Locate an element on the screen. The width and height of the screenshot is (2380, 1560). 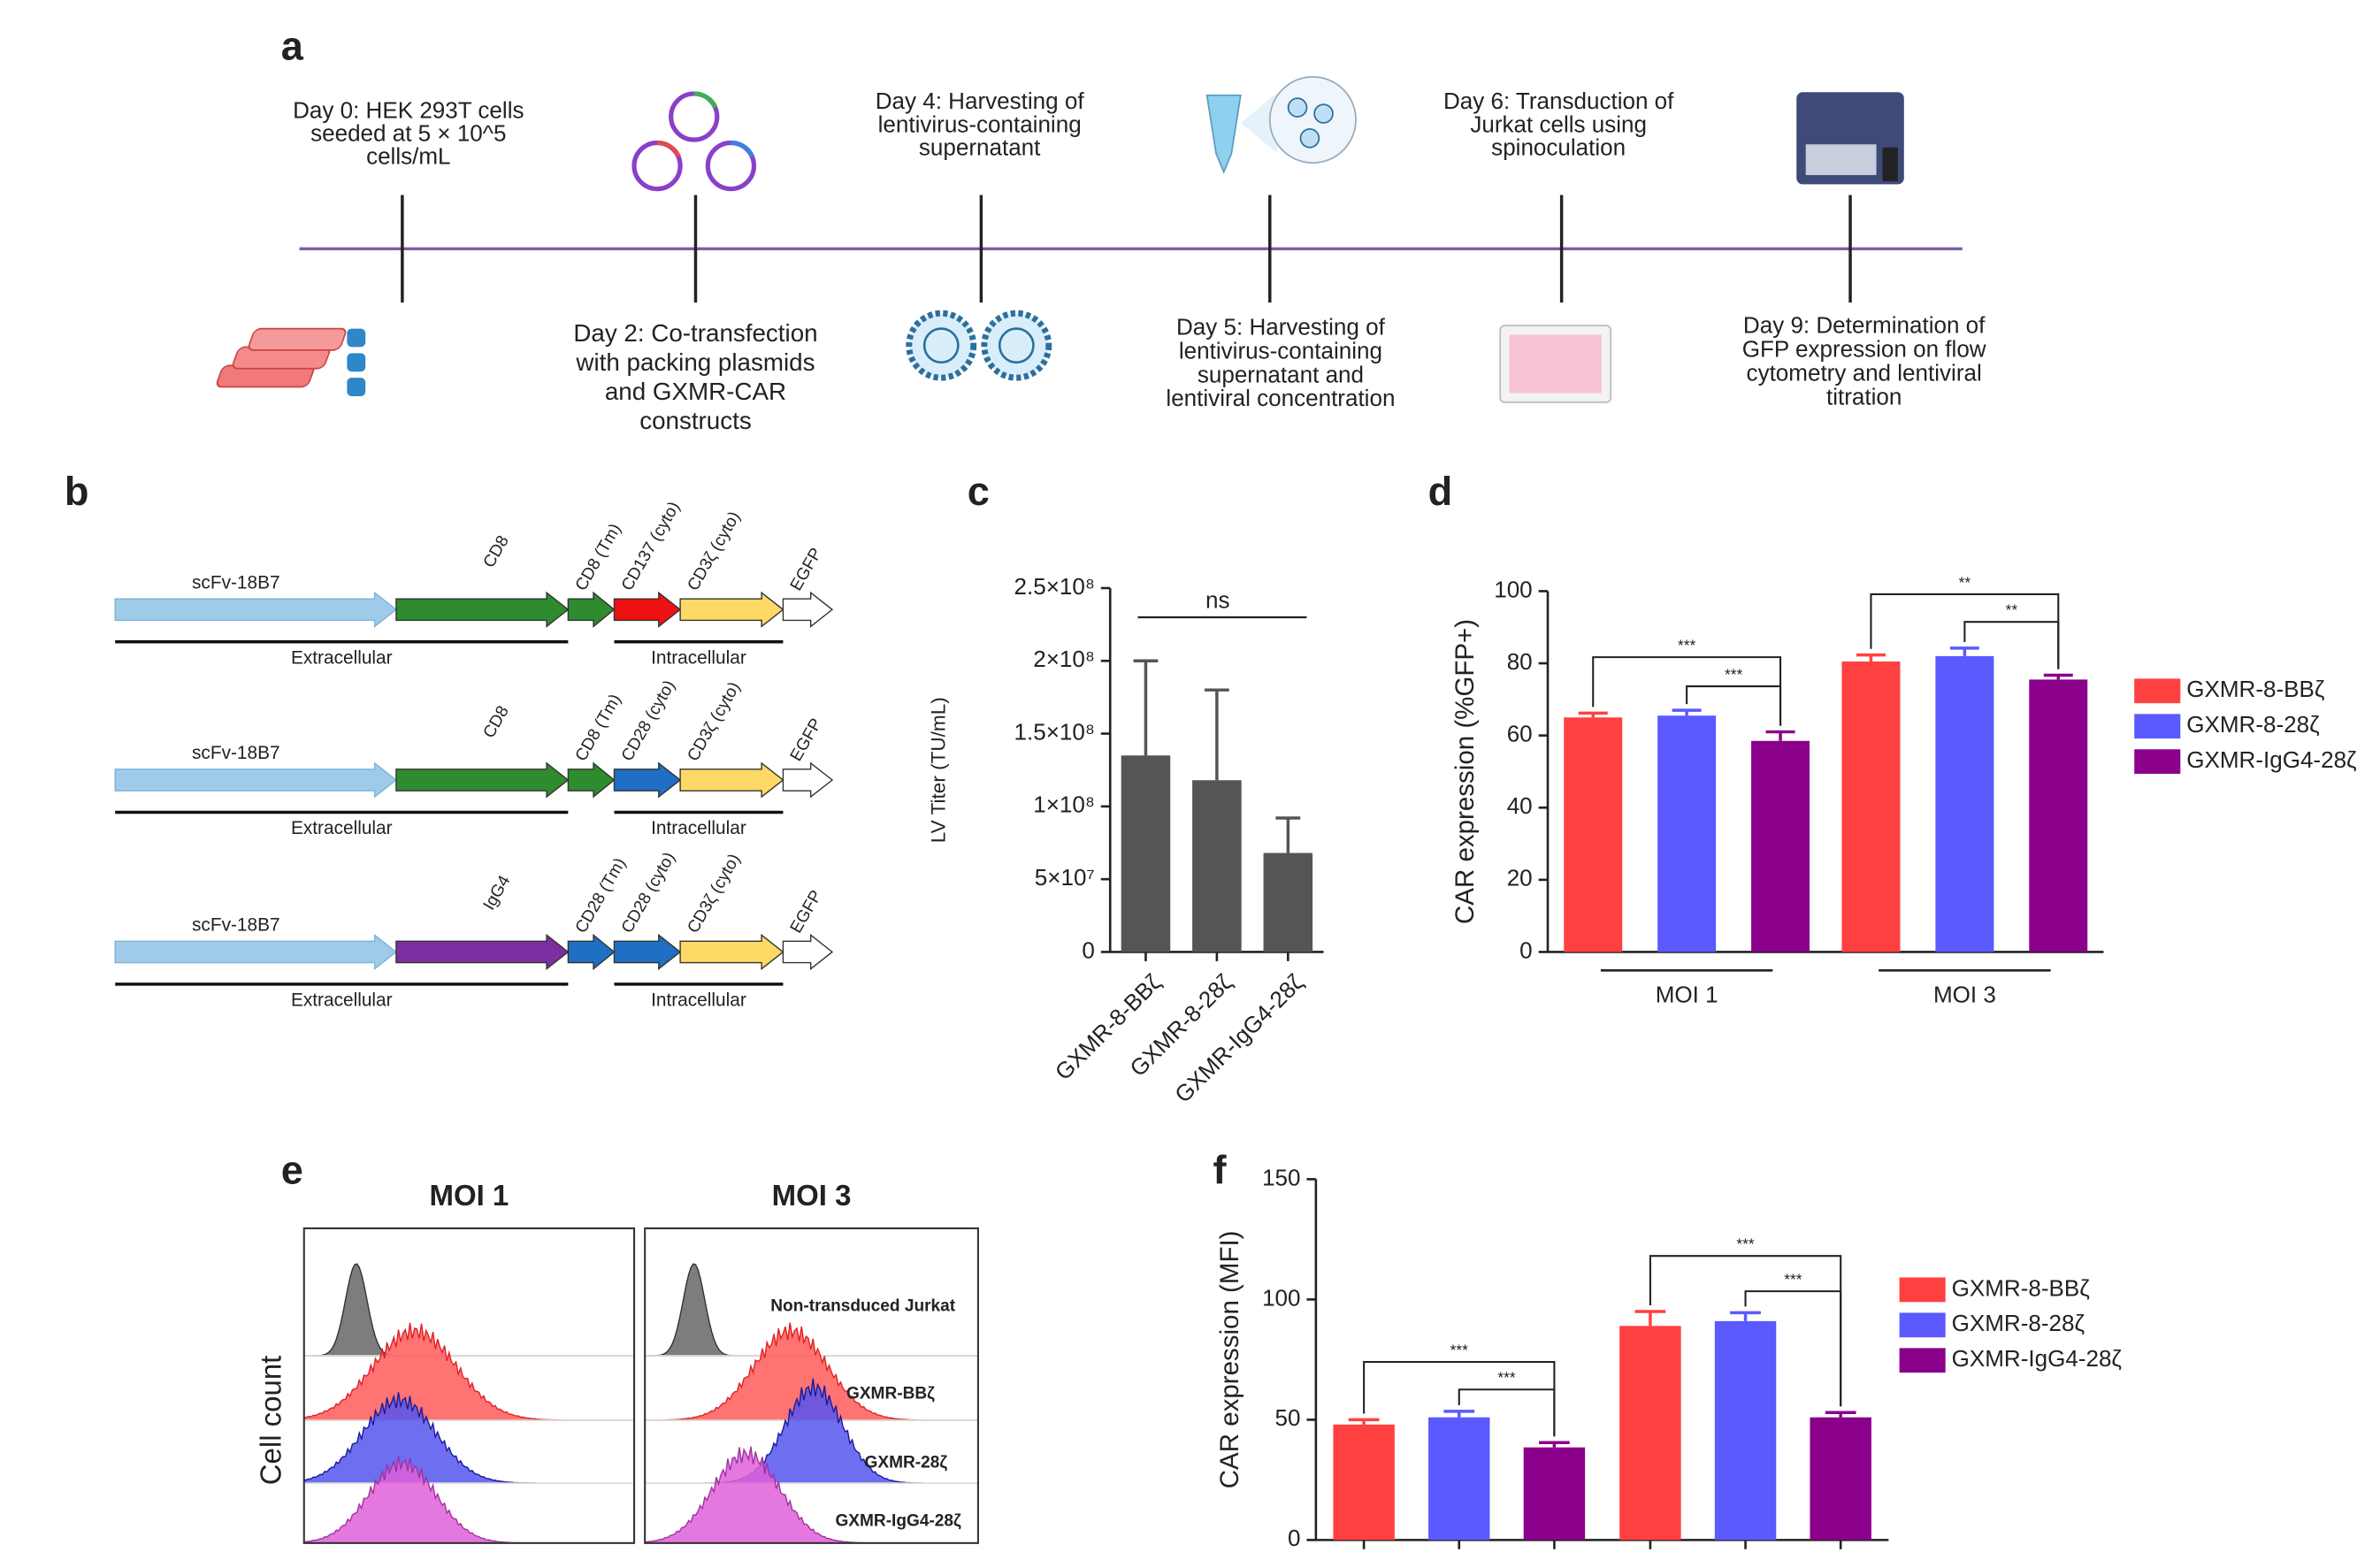
y-tick-label: 80 is located at coordinates (1520, 661).